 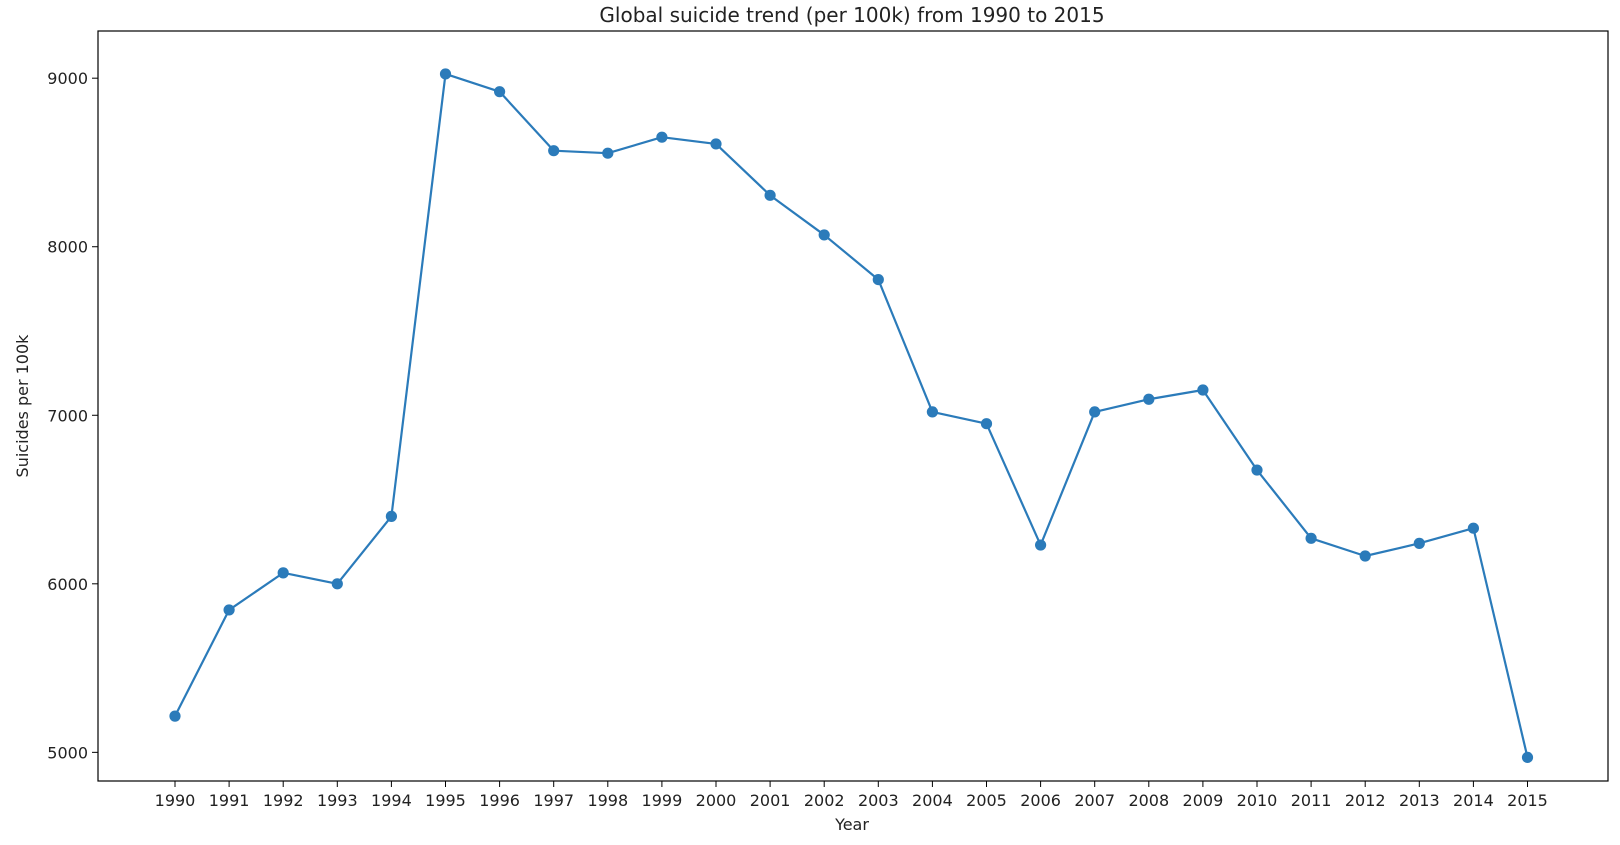 What do you see at coordinates (824, 800) in the screenshot?
I see `x-tick-label: 2002` at bounding box center [824, 800].